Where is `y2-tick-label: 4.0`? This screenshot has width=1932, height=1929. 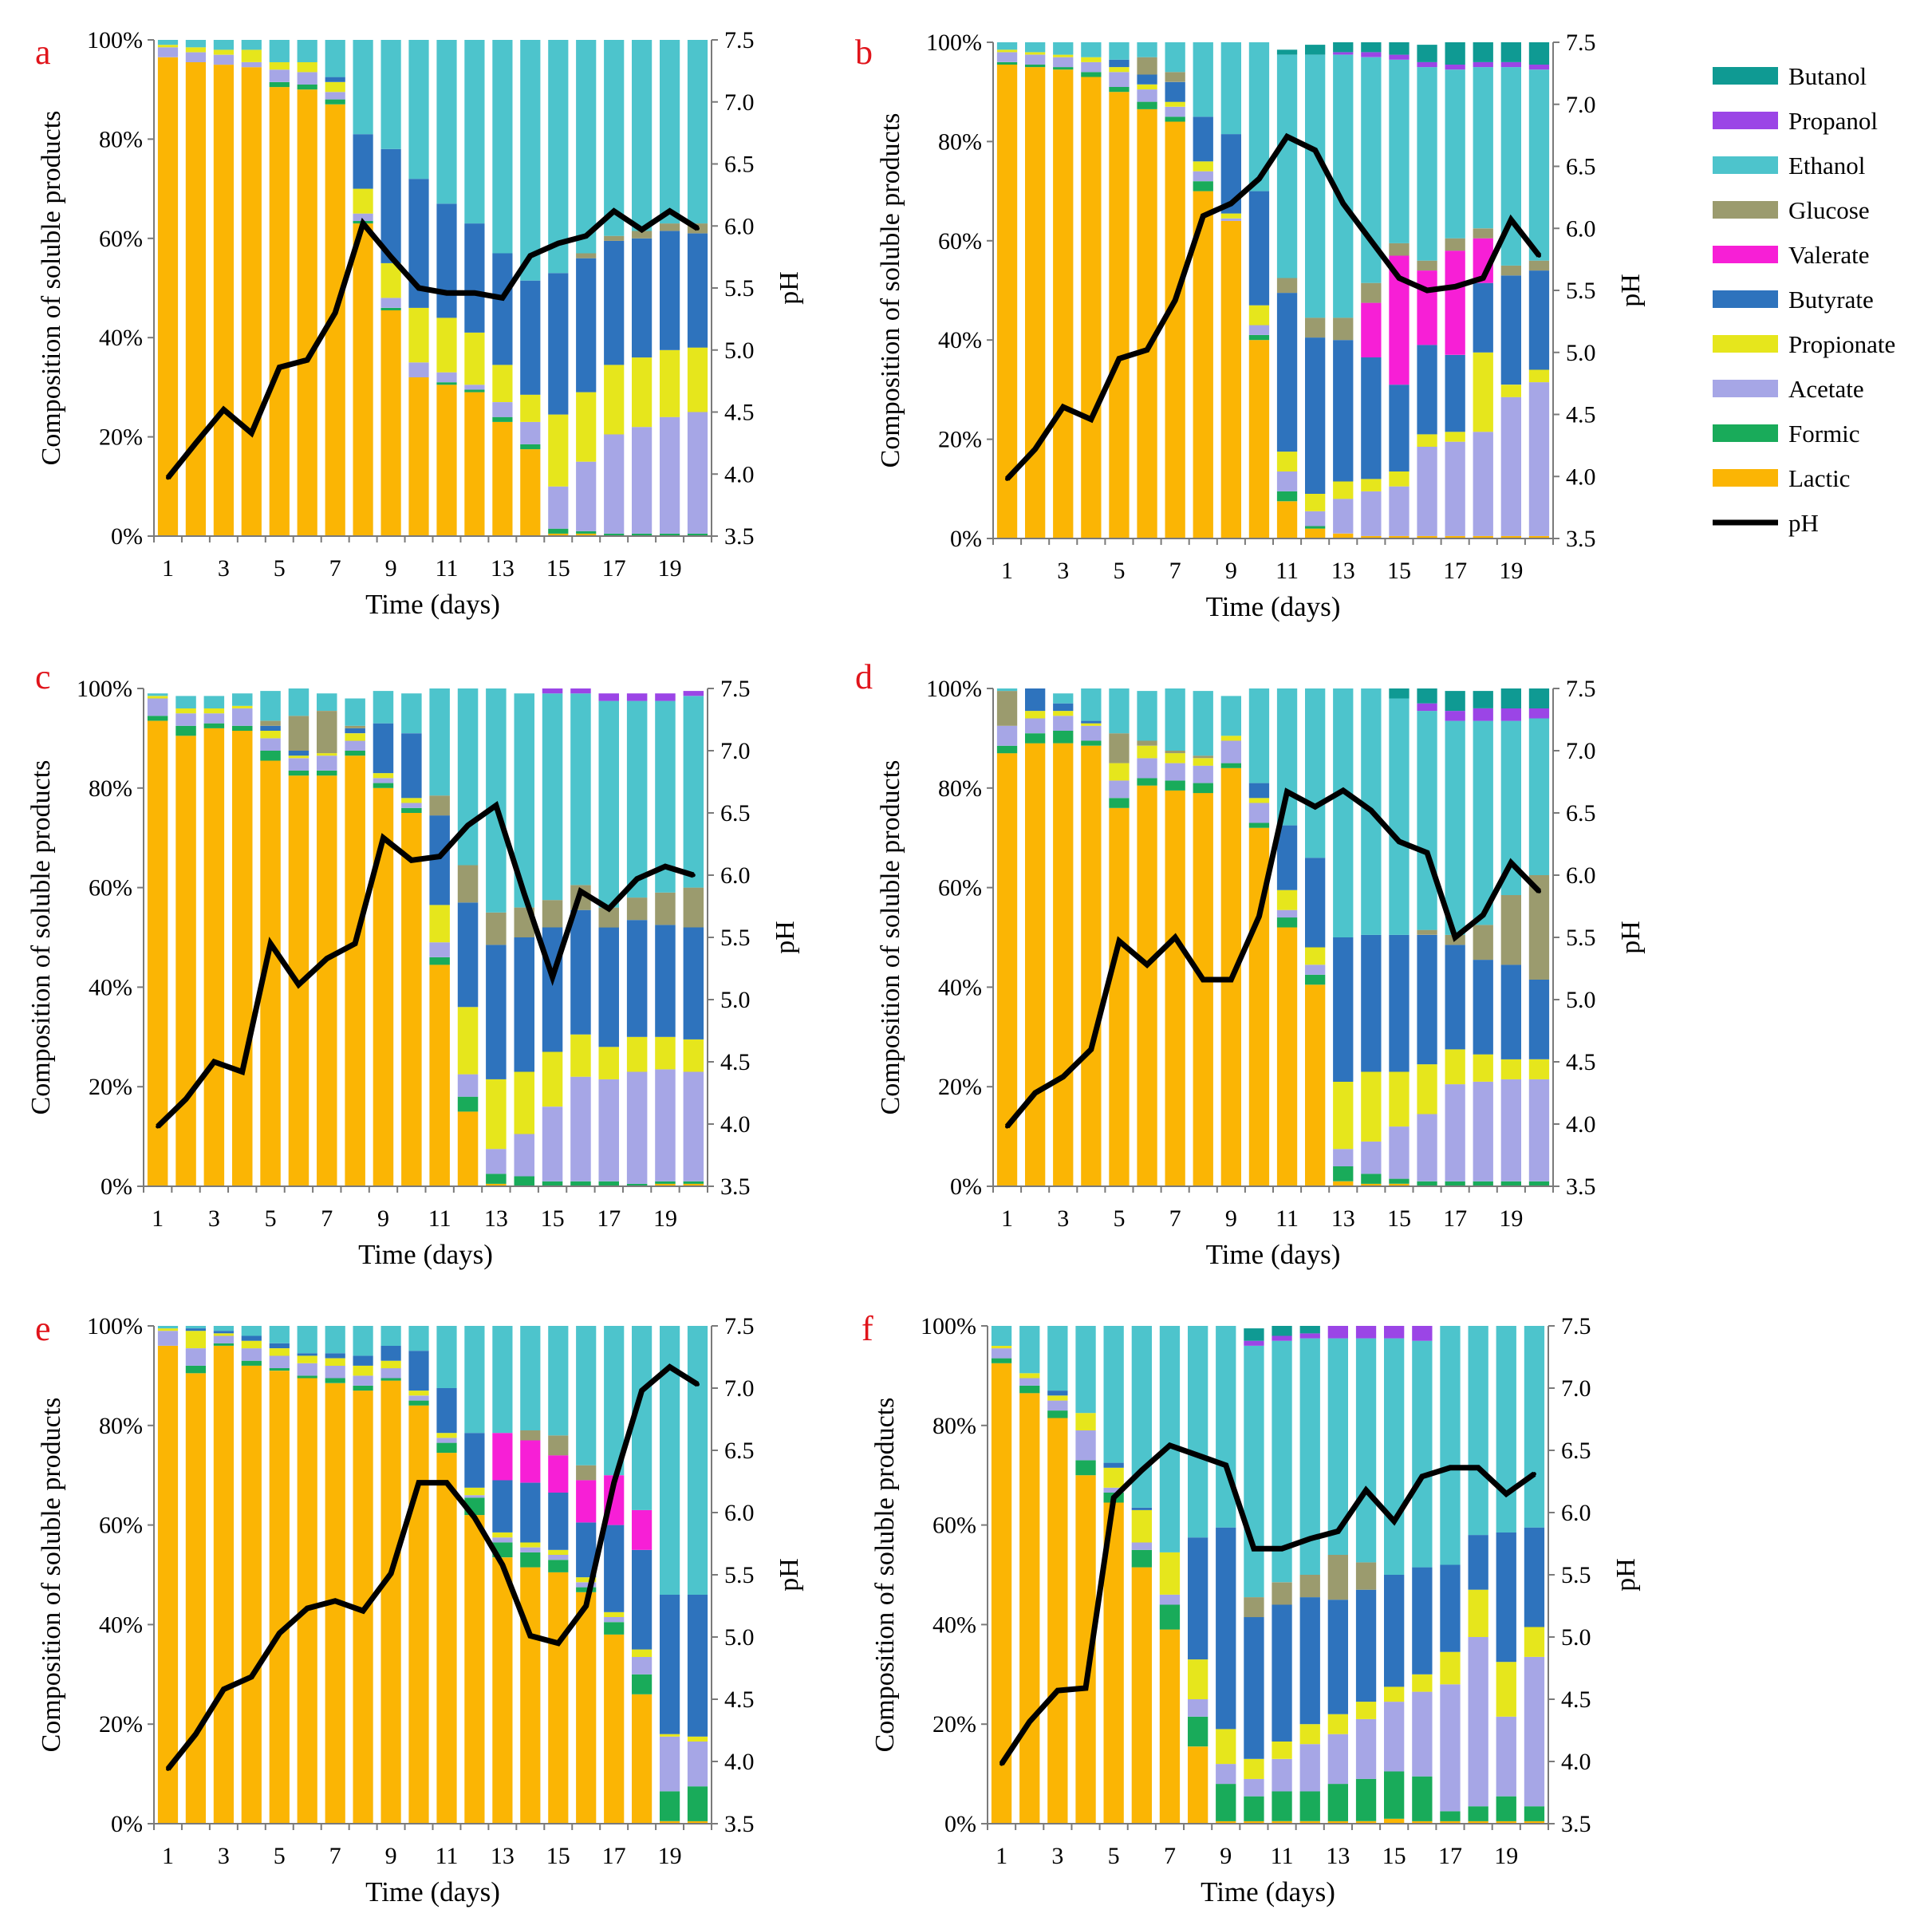
y2-tick-label: 4.0 is located at coordinates (740, 1762).